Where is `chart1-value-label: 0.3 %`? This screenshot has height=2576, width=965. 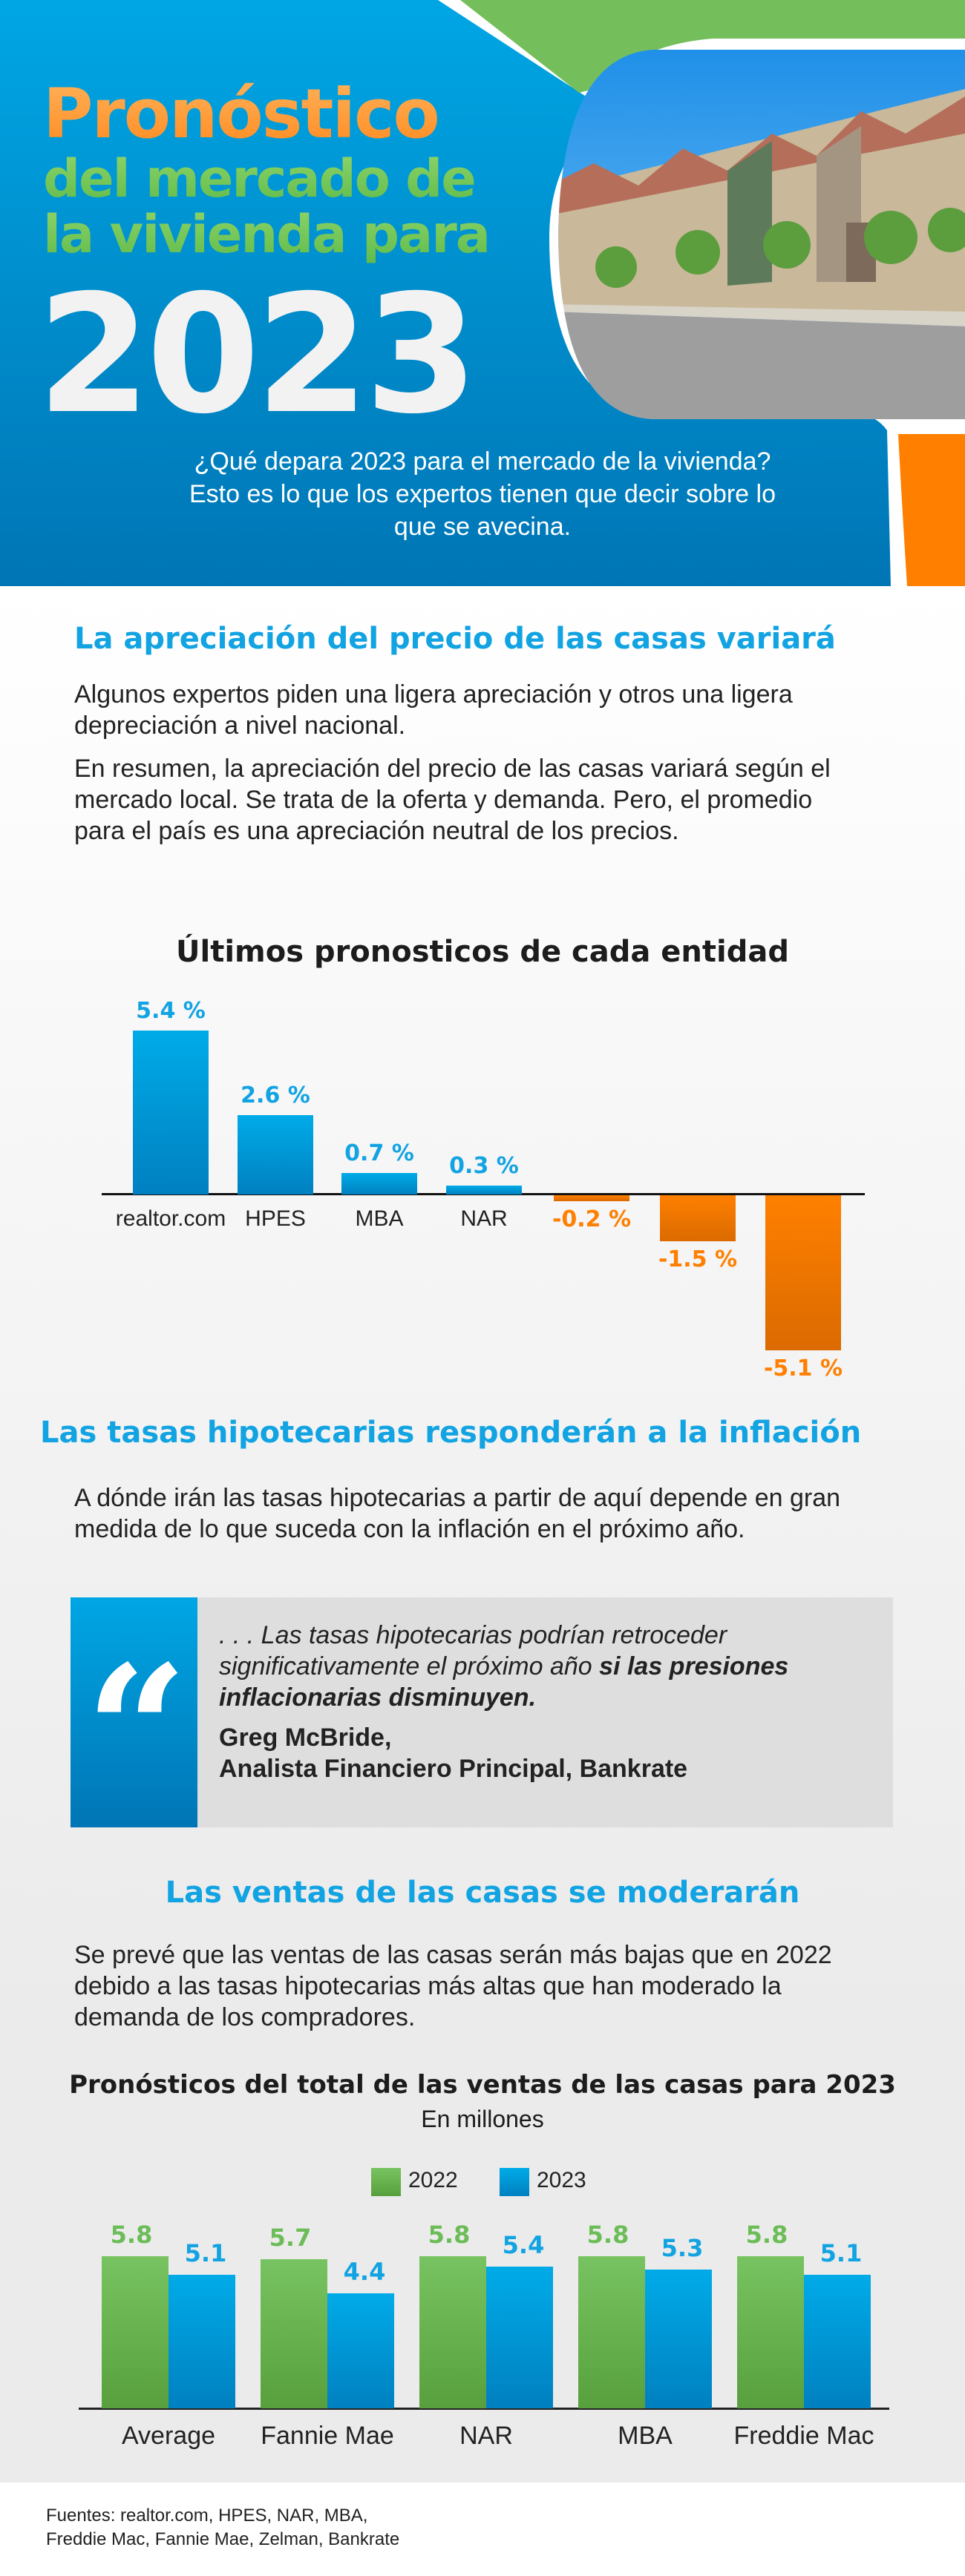 chart1-value-label: 0.3 % is located at coordinates (484, 1165).